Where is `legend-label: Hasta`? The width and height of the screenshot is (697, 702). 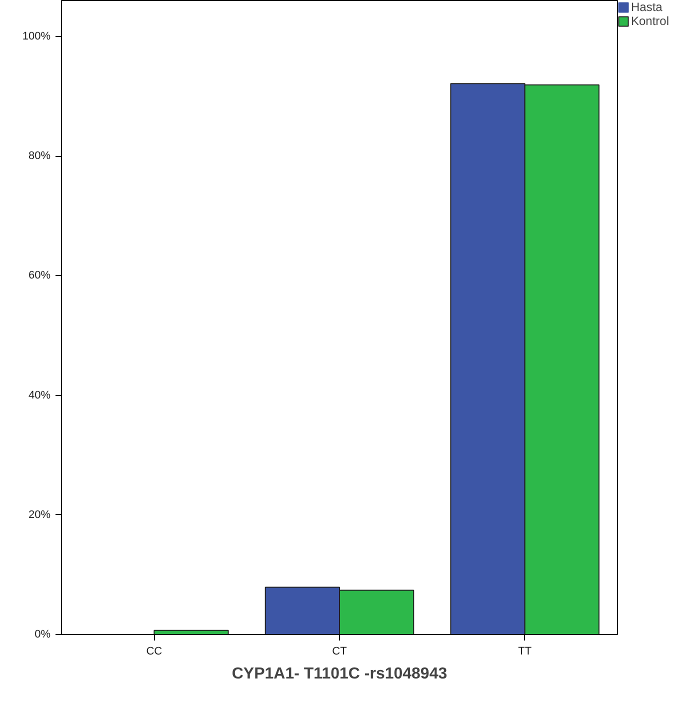 legend-label: Hasta is located at coordinates (646, 7).